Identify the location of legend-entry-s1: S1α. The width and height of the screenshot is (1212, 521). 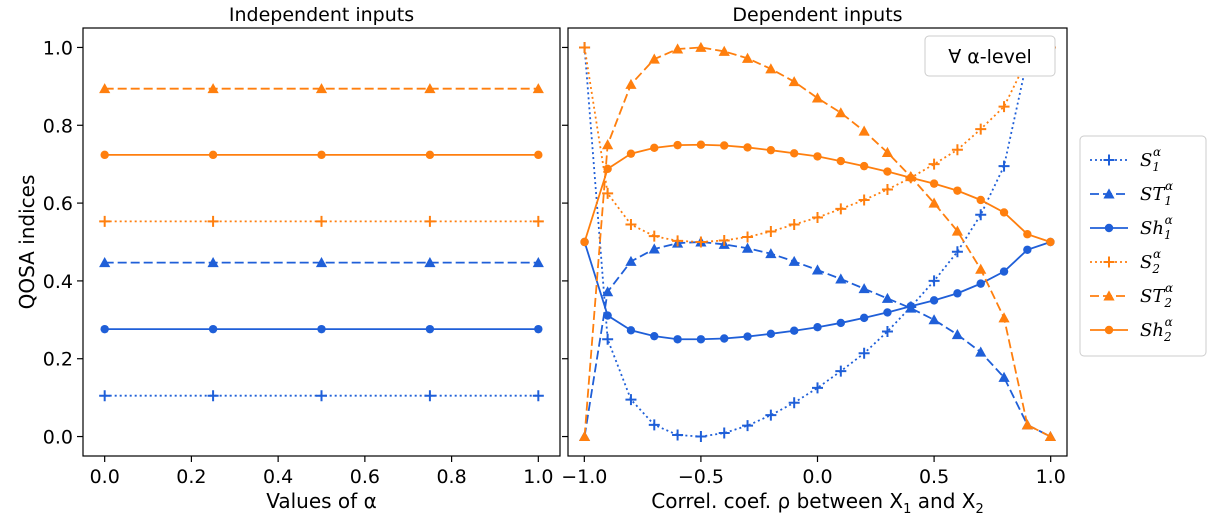
(1125, 159).